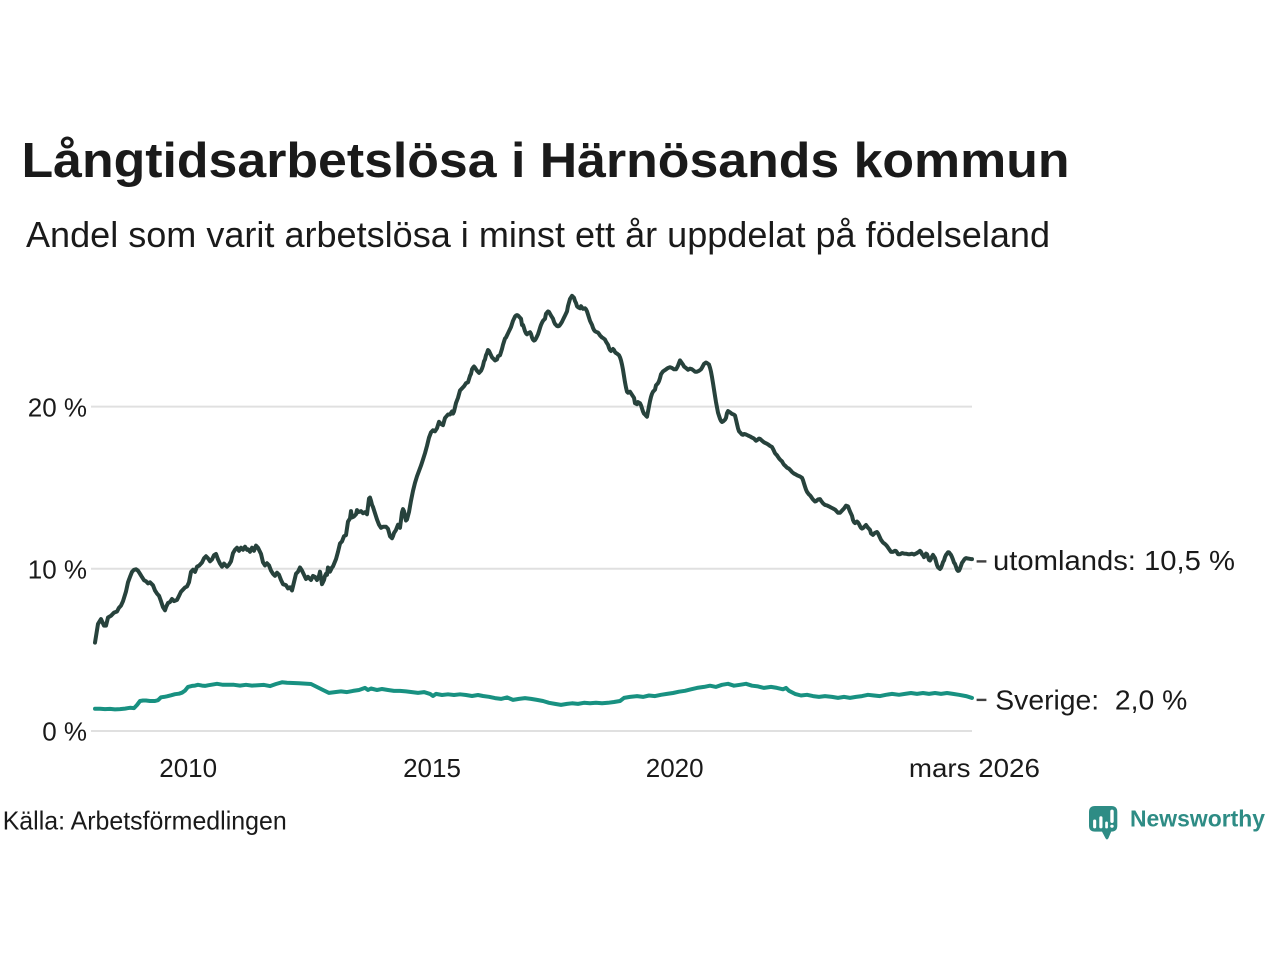 This screenshot has height=960, width=1280. Describe the element at coordinates (1197, 819) in the screenshot. I see `svg-text: Newsworthy` at that location.